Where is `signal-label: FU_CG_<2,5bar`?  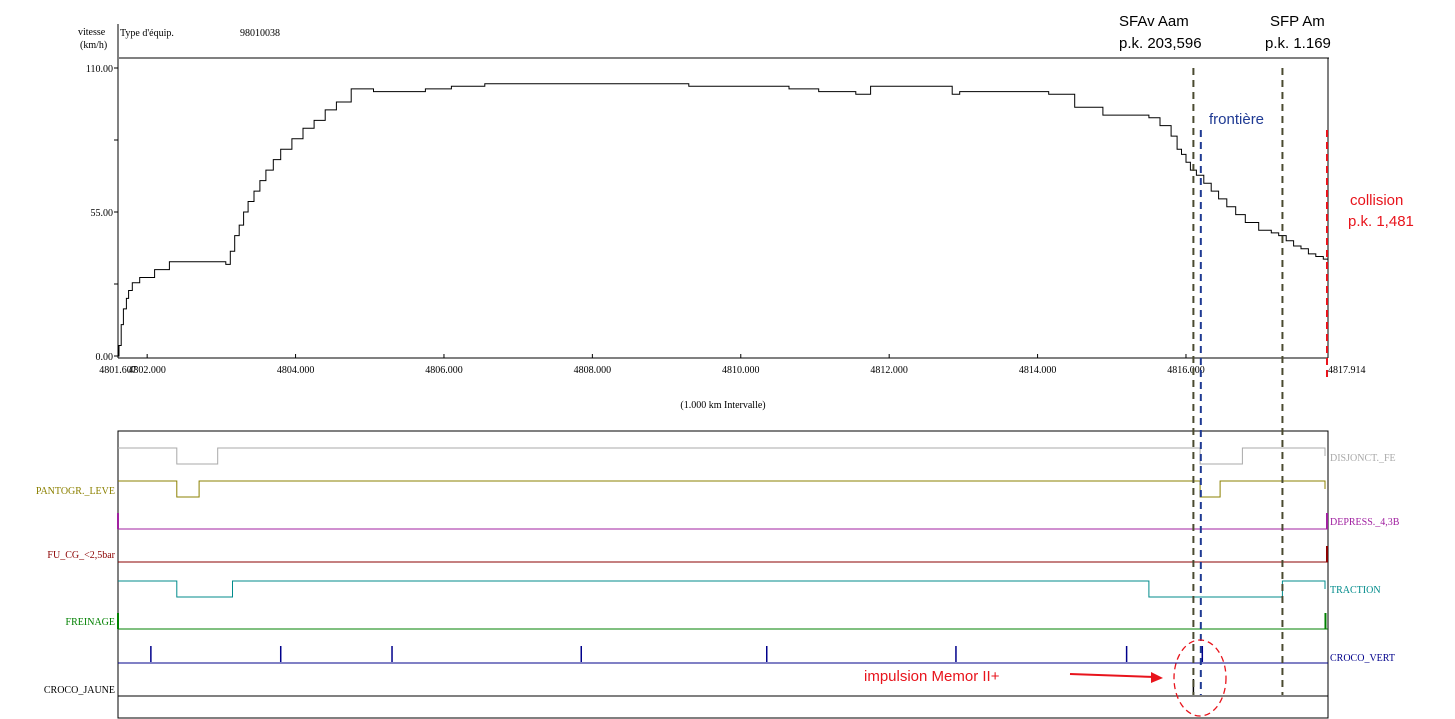 signal-label: FU_CG_<2,5bar is located at coordinates (81, 555).